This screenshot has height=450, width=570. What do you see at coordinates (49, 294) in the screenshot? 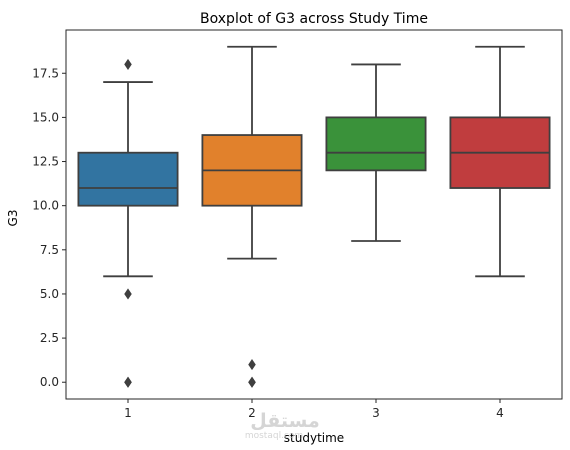
I see `y-tick-label: 5.0` at bounding box center [49, 294].